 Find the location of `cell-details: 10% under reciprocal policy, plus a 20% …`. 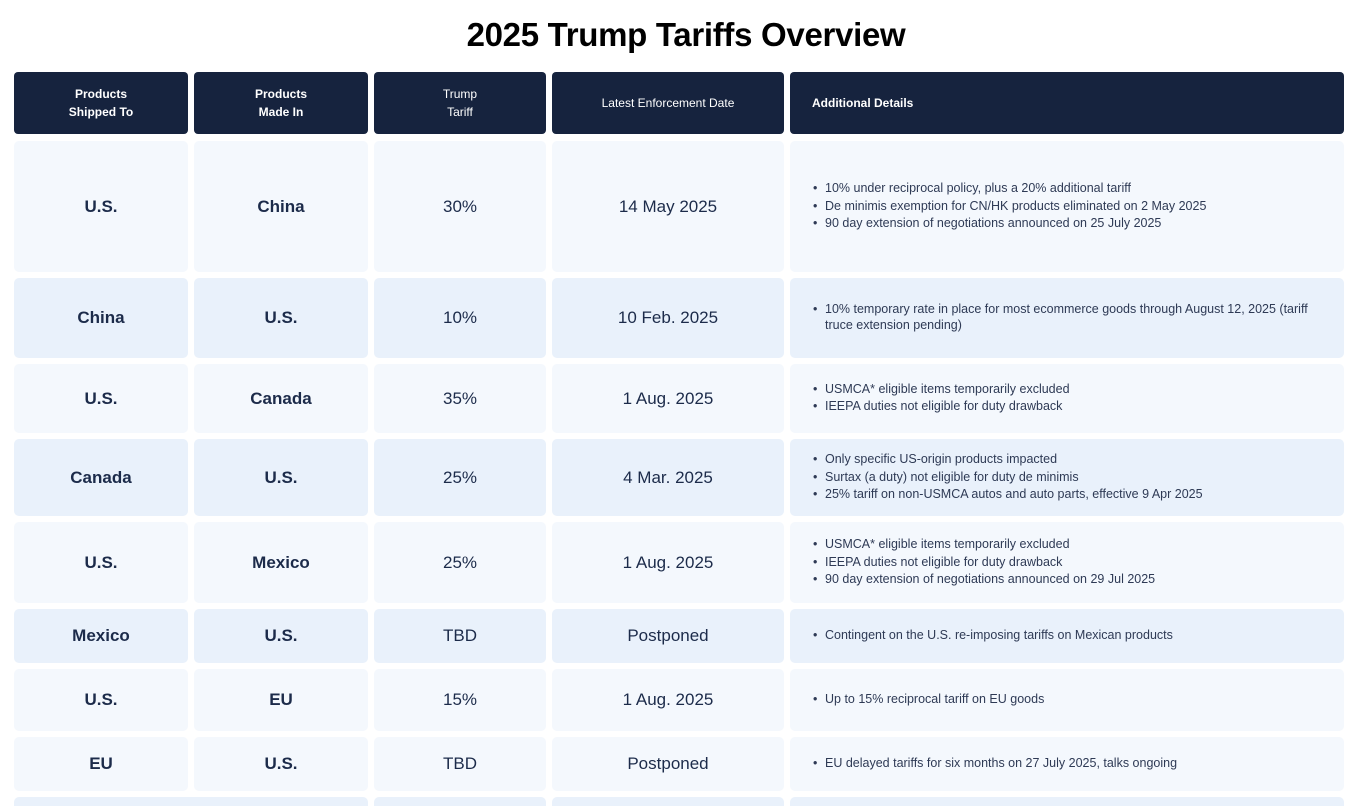

cell-details: 10% under reciprocal policy, plus a 20% … is located at coordinates (1067, 206).